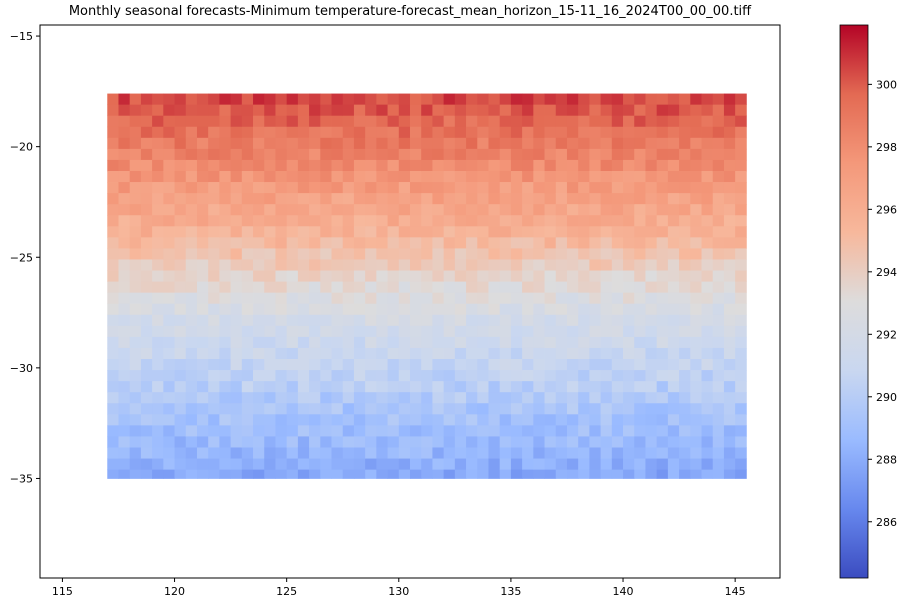  I want to click on y-tick-label: −35, so click(21, 478).